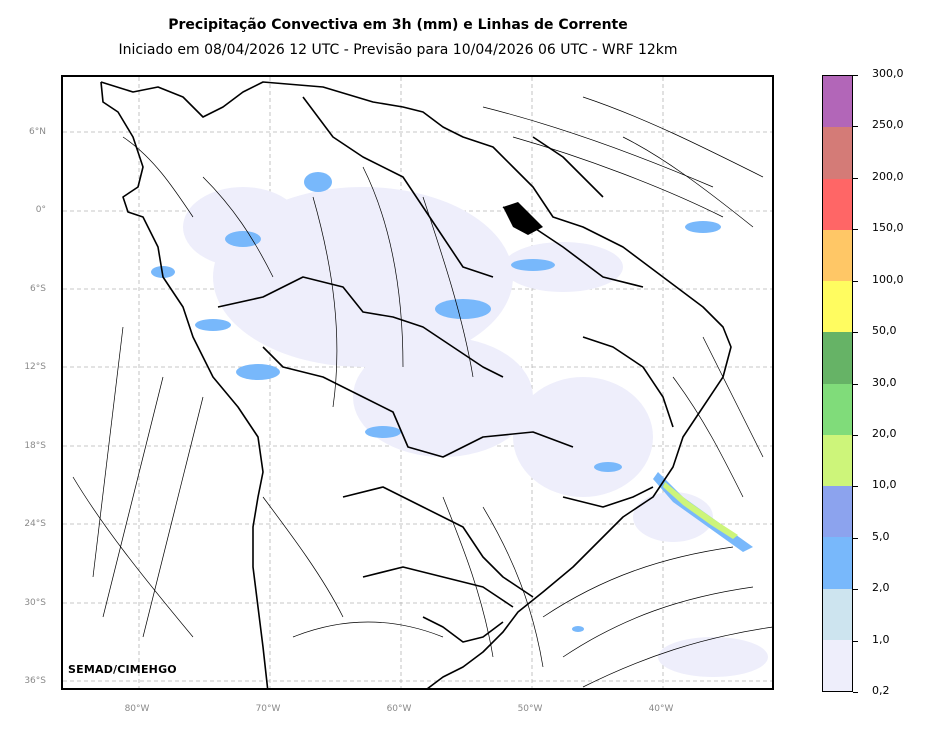 The width and height of the screenshot is (931, 735). Describe the element at coordinates (37, 132) in the screenshot. I see `lat-label-6n: 6°N` at that location.